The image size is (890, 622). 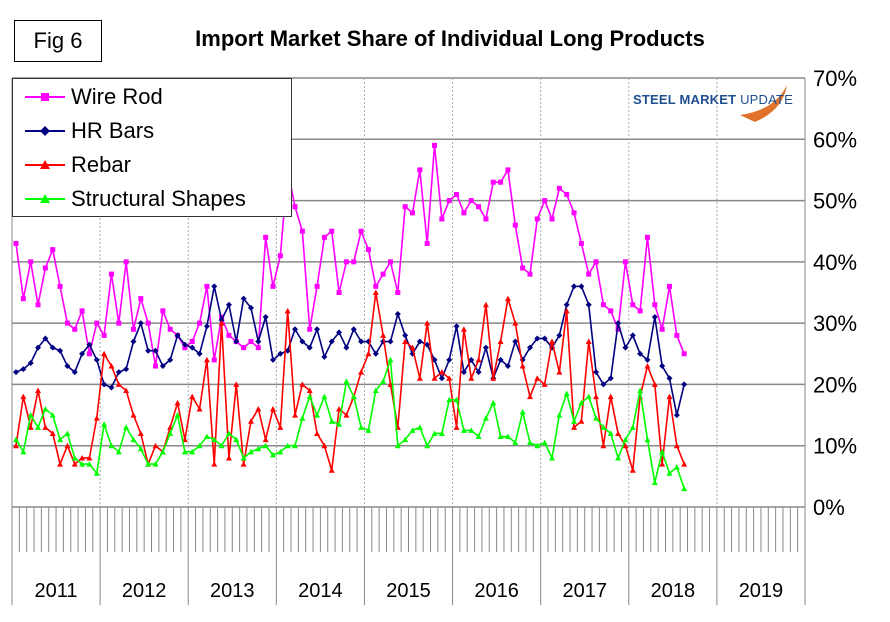 What do you see at coordinates (158, 198) in the screenshot?
I see `legend-label: Structural Shapes` at bounding box center [158, 198].